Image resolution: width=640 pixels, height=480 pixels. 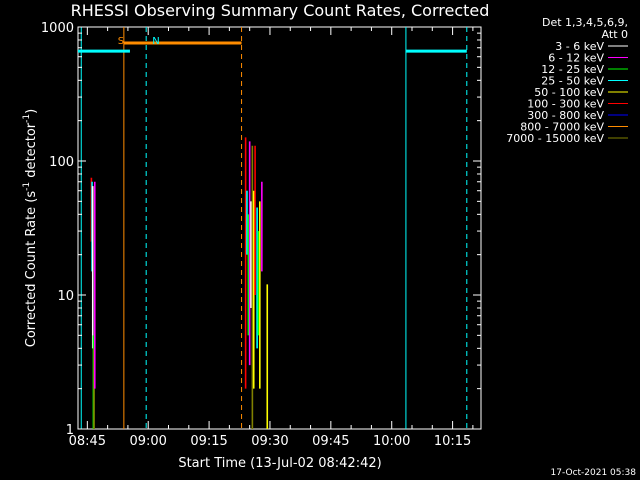 What do you see at coordinates (65, 296) in the screenshot?
I see `y-tick-label-1: 10` at bounding box center [65, 296].